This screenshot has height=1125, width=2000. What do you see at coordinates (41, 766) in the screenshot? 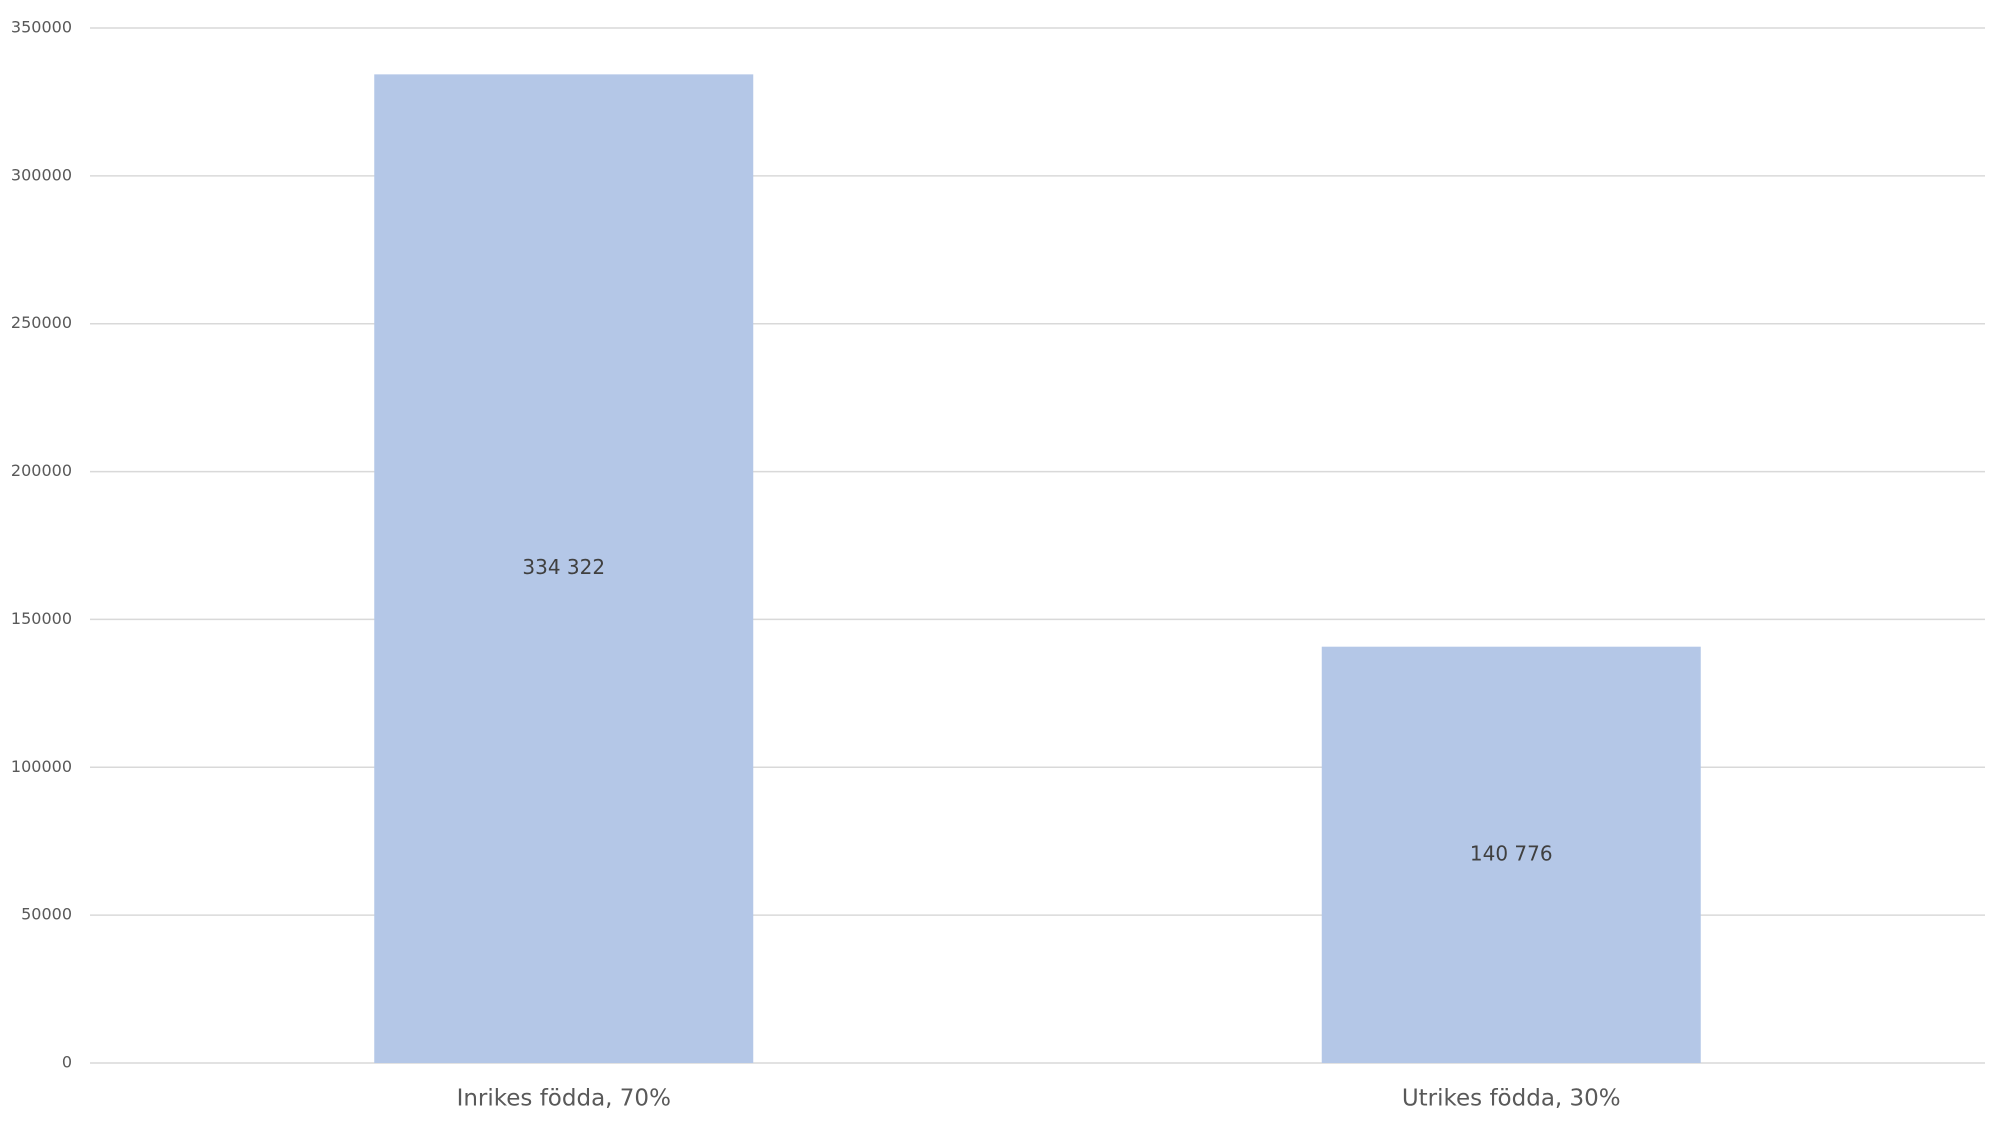
I see `y-tick-label: 100000` at bounding box center [41, 766].